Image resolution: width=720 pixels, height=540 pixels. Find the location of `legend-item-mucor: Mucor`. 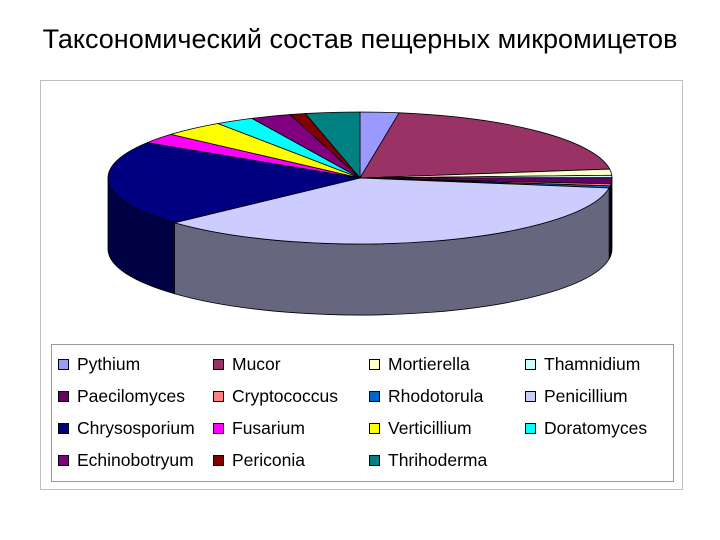

legend-item-mucor: Mucor is located at coordinates (247, 364).